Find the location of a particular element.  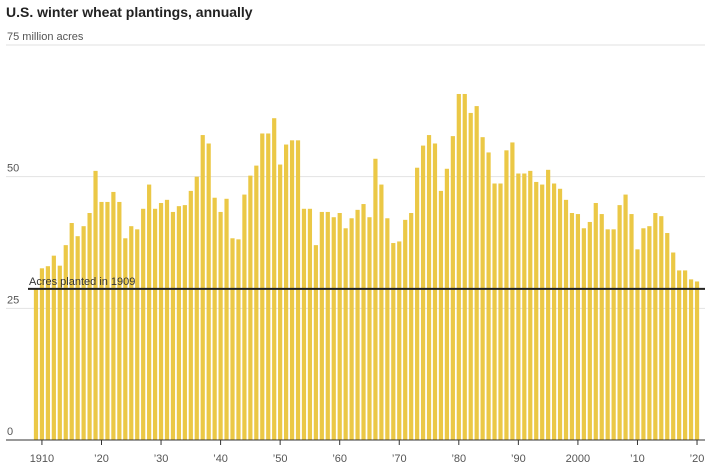

y-tick-label: 25 is located at coordinates (13, 300).